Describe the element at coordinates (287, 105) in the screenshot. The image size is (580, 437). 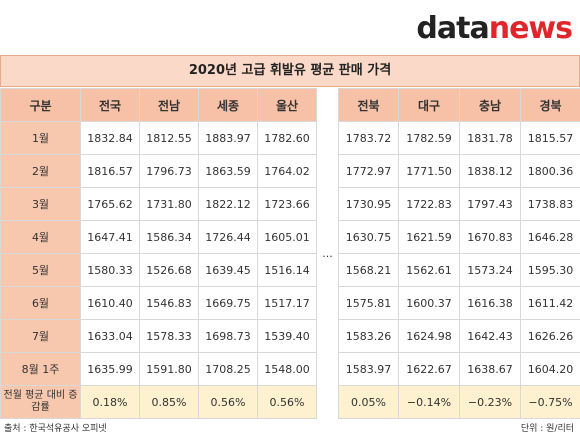
I see `header-cell: 울산` at that location.